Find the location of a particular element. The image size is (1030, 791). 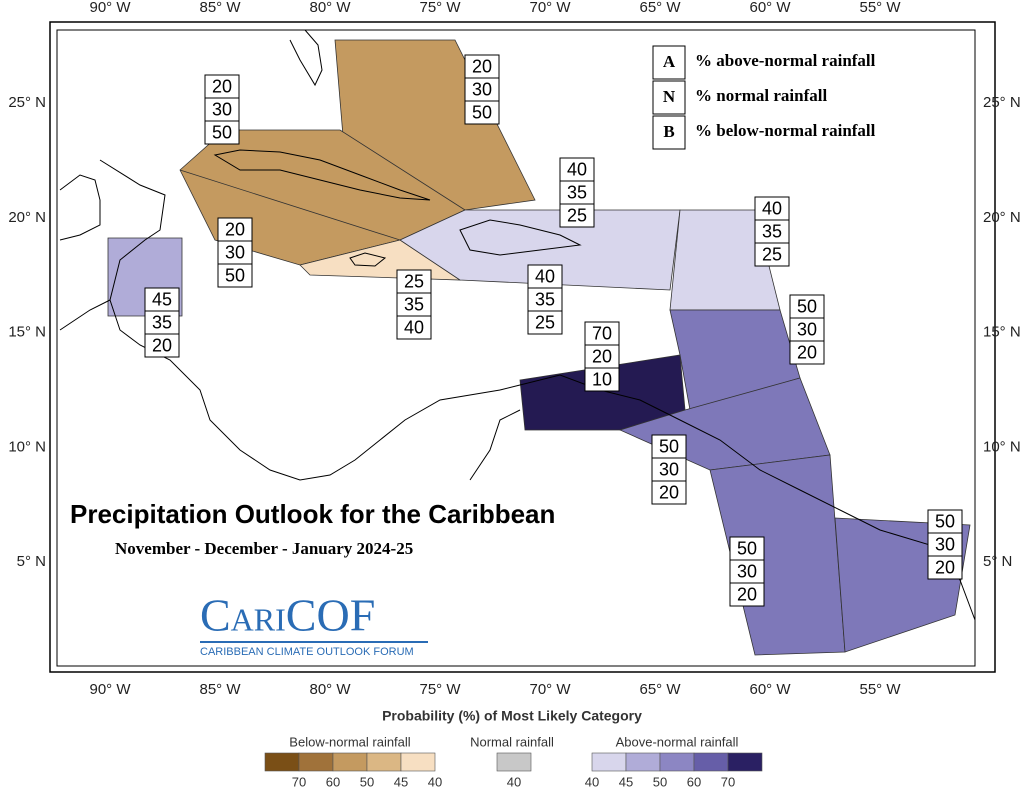

legend-tick: 70 is located at coordinates (299, 781).